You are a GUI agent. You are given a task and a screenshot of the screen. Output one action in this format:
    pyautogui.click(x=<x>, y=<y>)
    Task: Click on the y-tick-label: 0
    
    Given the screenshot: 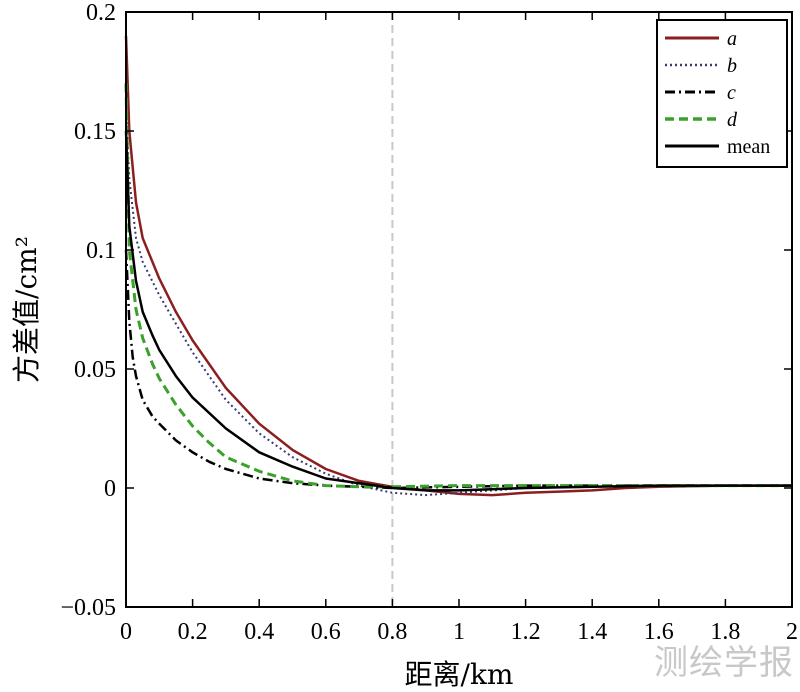 What is the action you would take?
    pyautogui.click(x=110, y=489)
    